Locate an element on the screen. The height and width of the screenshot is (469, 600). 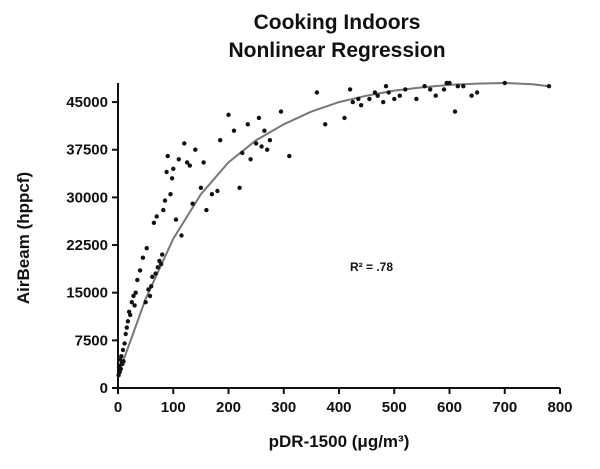
y-tick-label: 15000 is located at coordinates (87, 293).